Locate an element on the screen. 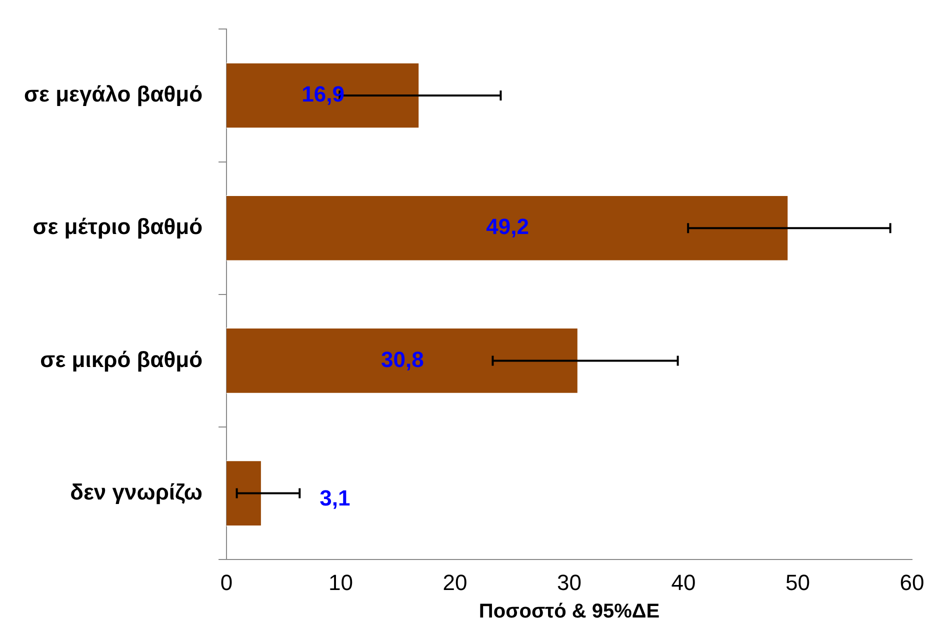  x-tick-label: 60 is located at coordinates (912, 582).